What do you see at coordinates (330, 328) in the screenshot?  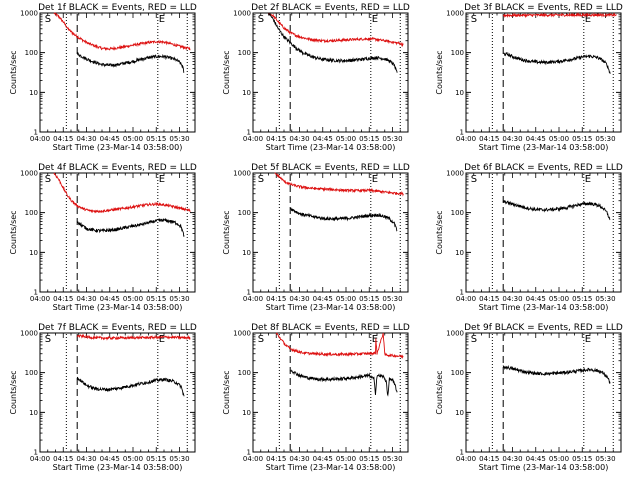 I see `panel-title: Det 8f BLACK = Events, RED = LLD` at bounding box center [330, 328].